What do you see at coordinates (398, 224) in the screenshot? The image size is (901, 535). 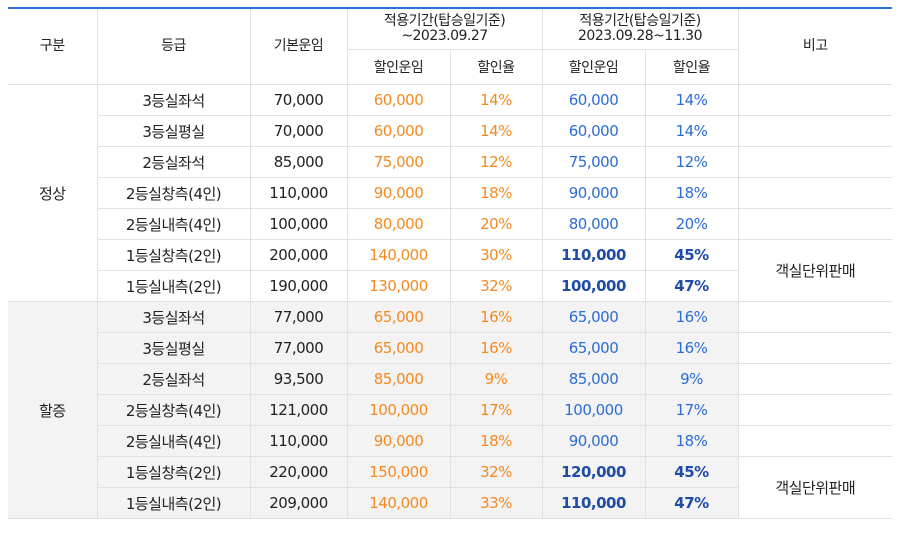 I see `p1-fare-cell: 80,000` at bounding box center [398, 224].